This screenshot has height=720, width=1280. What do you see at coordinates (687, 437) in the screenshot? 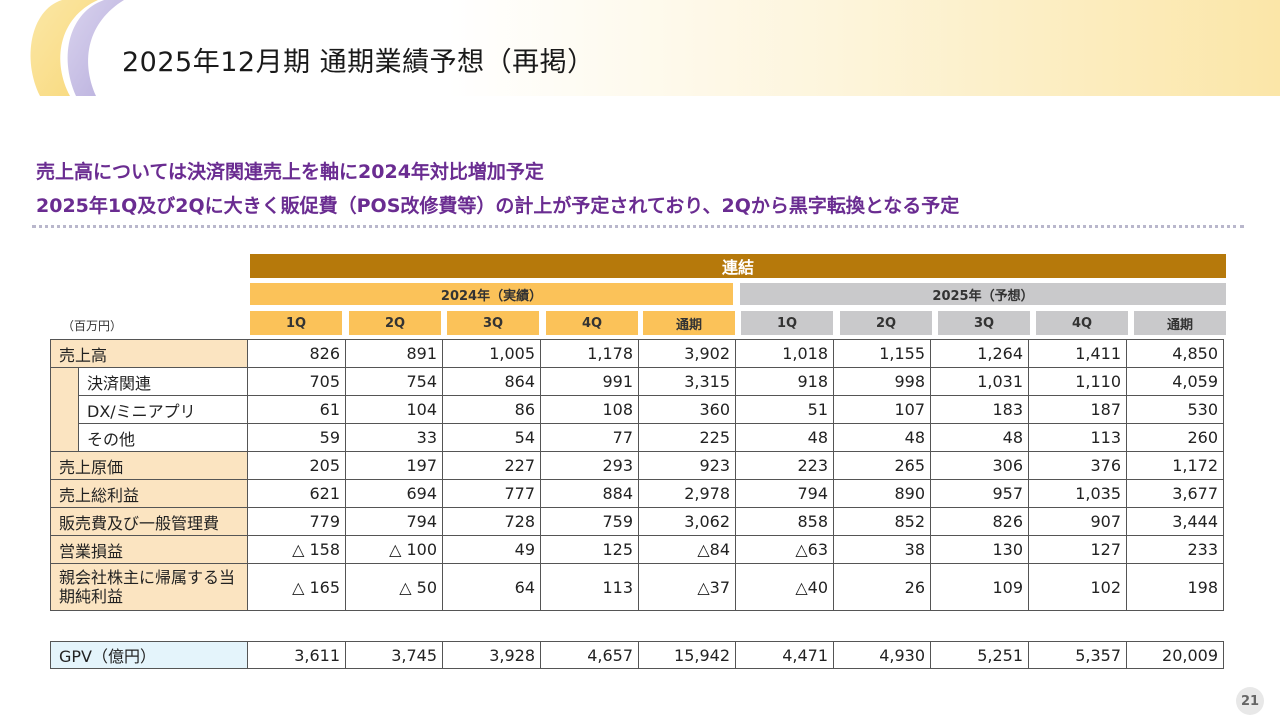
I see `value-cell: 225` at bounding box center [687, 437].